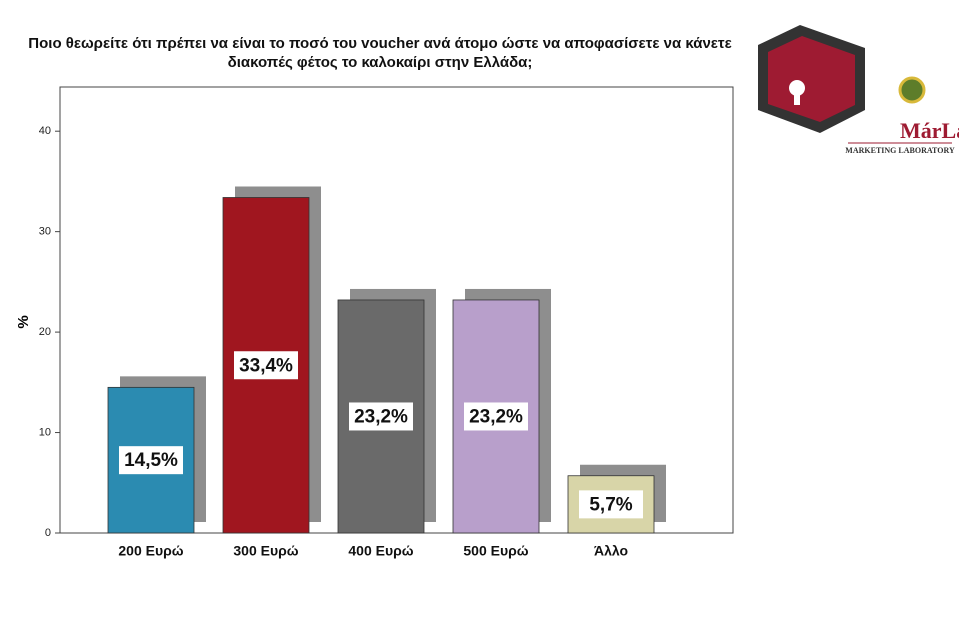 The width and height of the screenshot is (959, 640). What do you see at coordinates (48, 533) in the screenshot?
I see `y-tick-label: 0` at bounding box center [48, 533].